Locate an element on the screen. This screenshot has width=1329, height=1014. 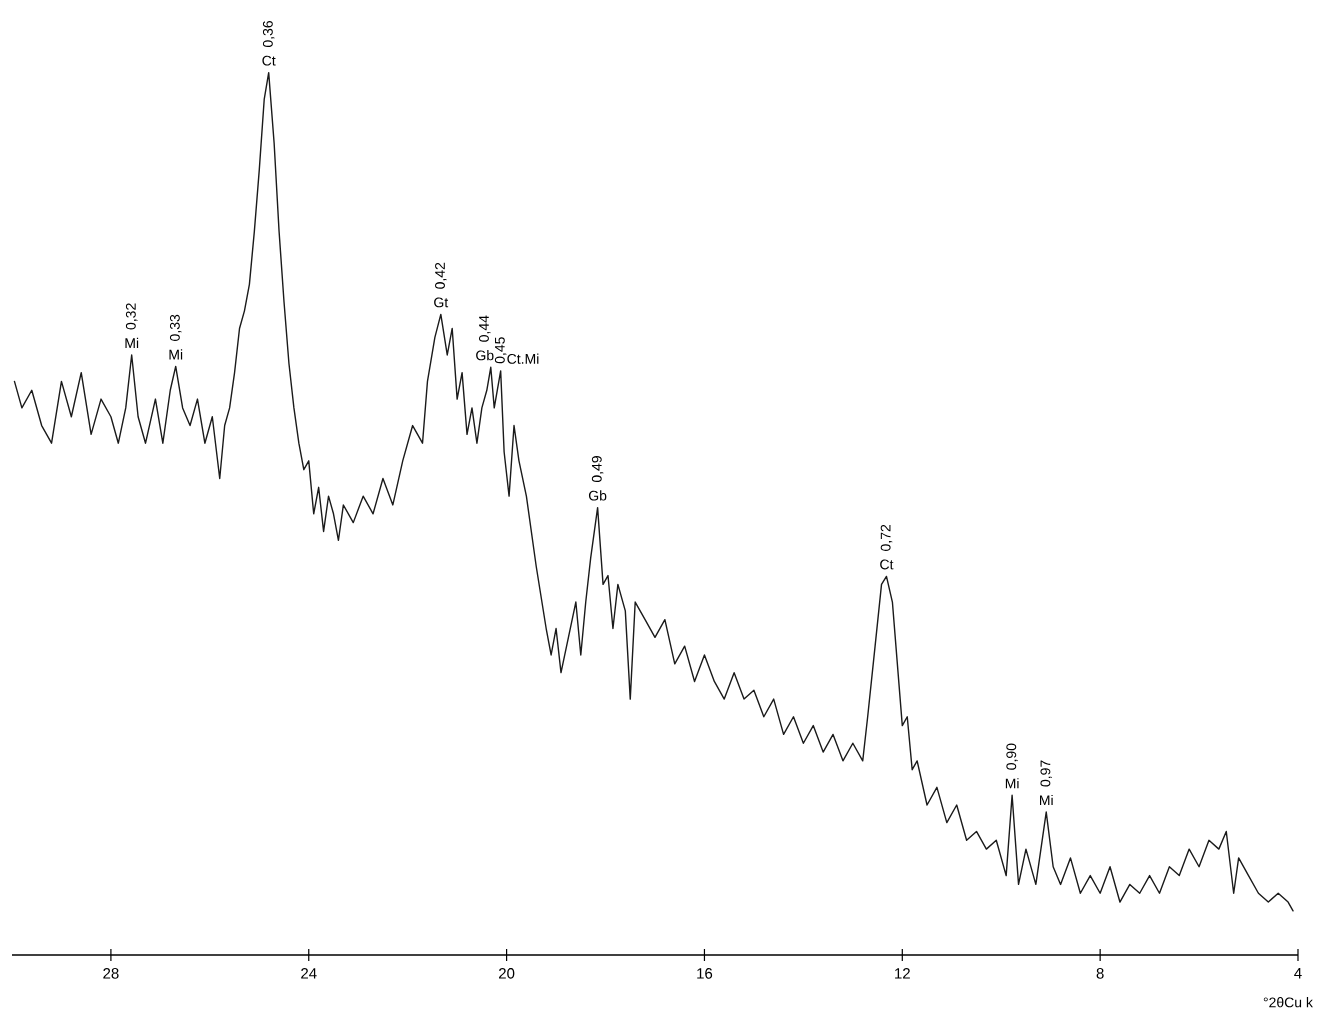
annotation: 0,45 is located at coordinates (500, 350).